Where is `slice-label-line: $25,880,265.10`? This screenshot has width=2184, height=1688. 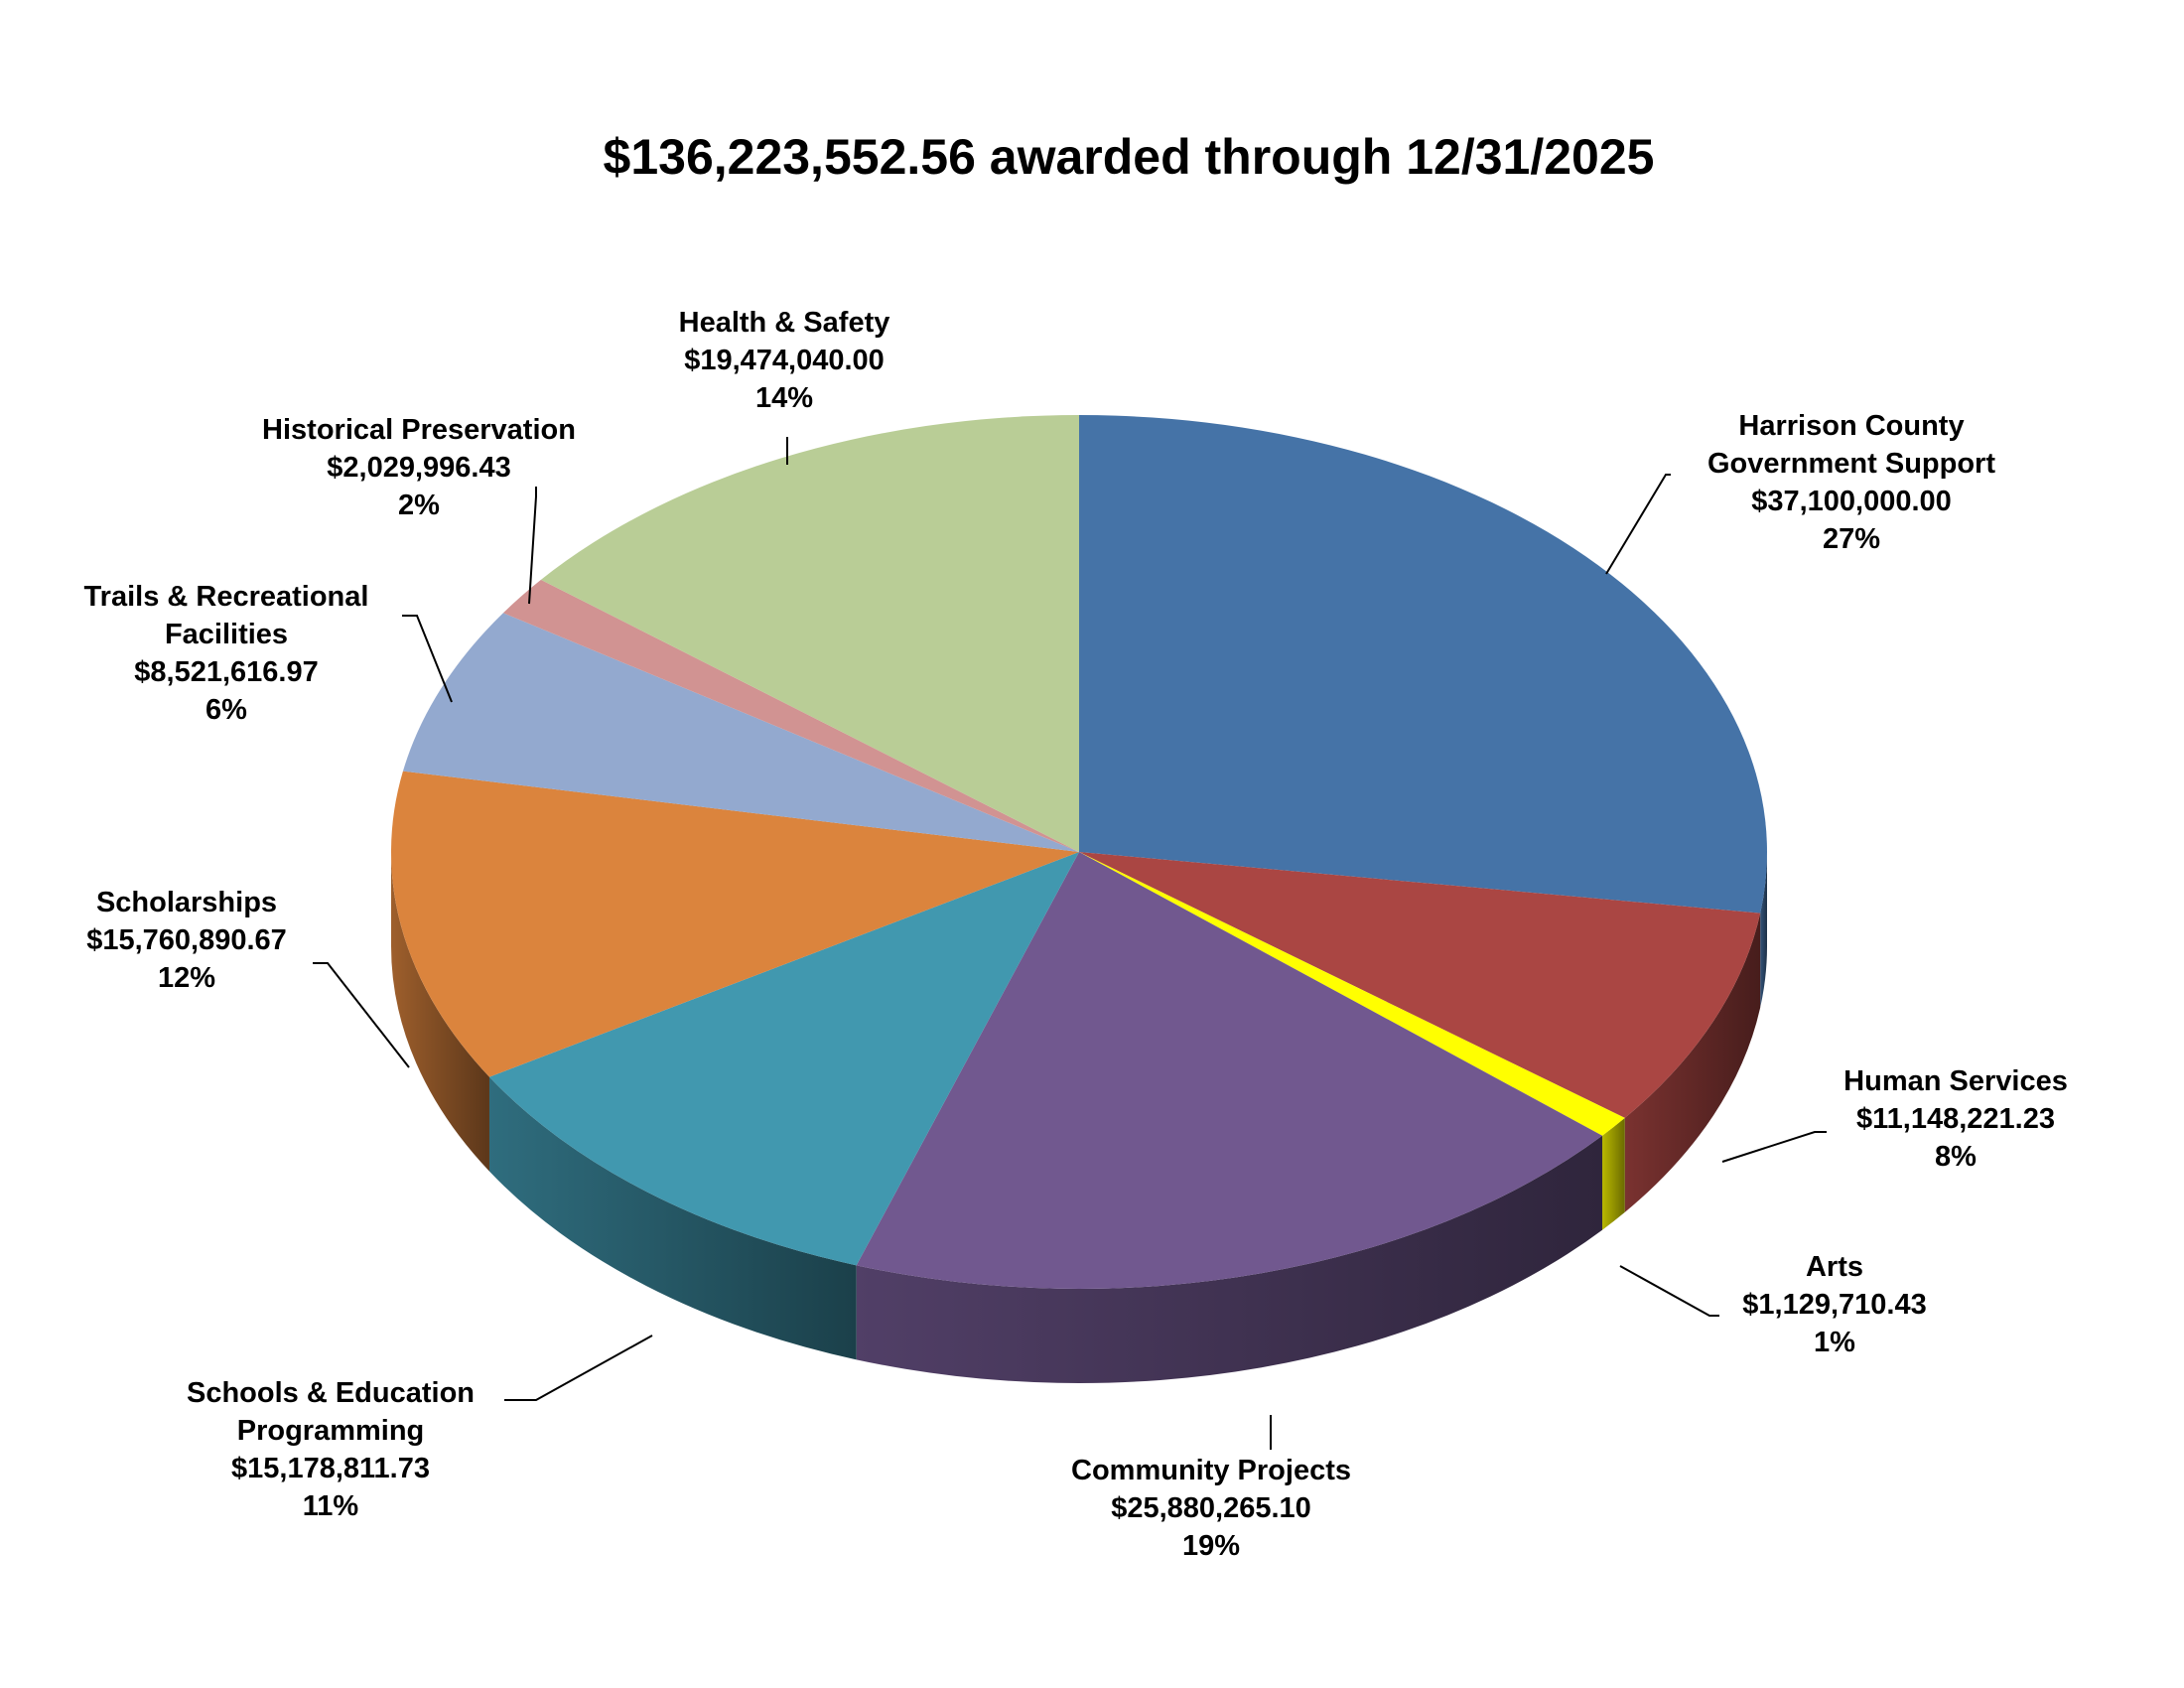
slice-label-line: $25,880,265.10 is located at coordinates (1211, 1508).